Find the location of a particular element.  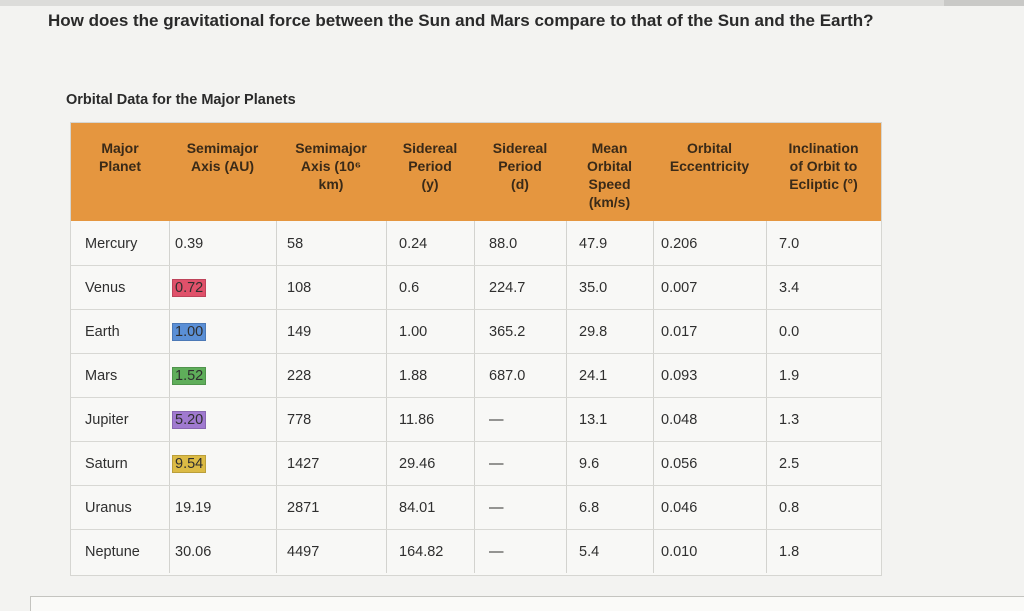

cell-value: Mars is located at coordinates (101, 376).